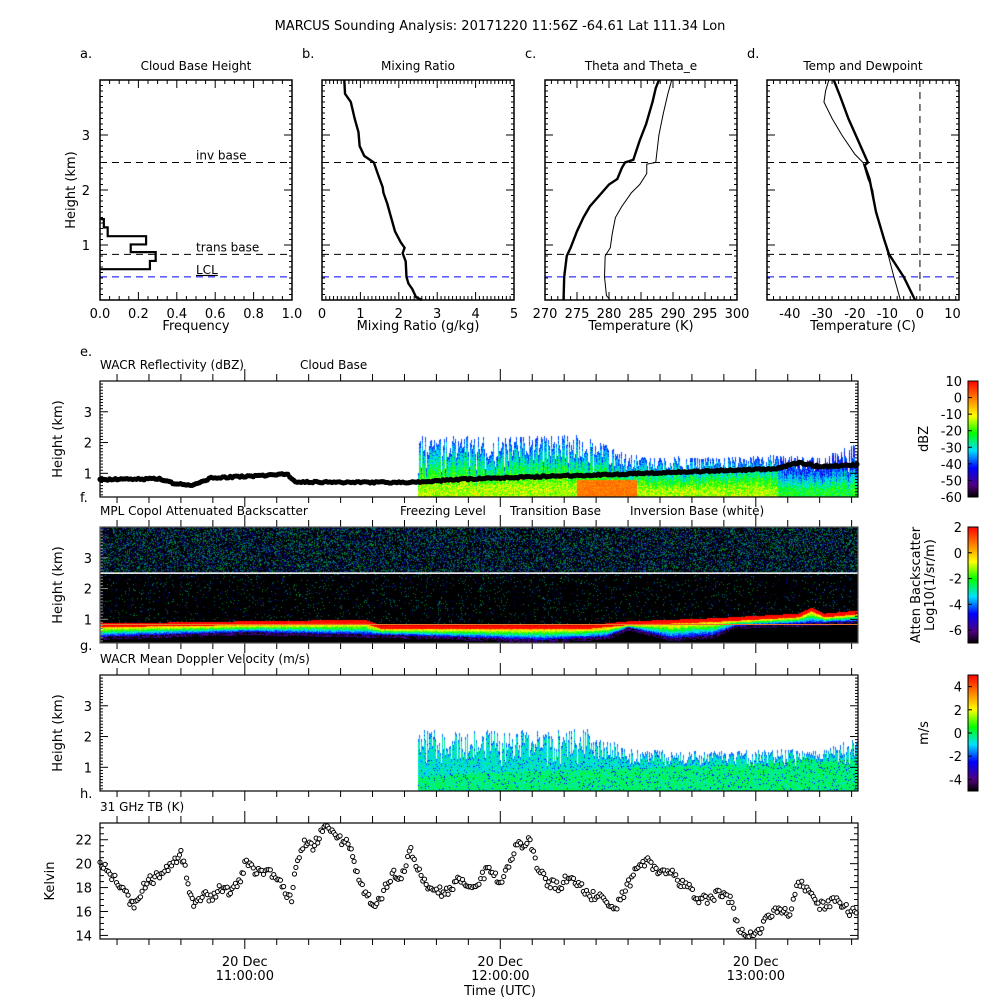 Image resolution: width=1000 pixels, height=1000 pixels. Describe the element at coordinates (383, 190) in the screenshot. I see `series-mixing-ratio` at that location.